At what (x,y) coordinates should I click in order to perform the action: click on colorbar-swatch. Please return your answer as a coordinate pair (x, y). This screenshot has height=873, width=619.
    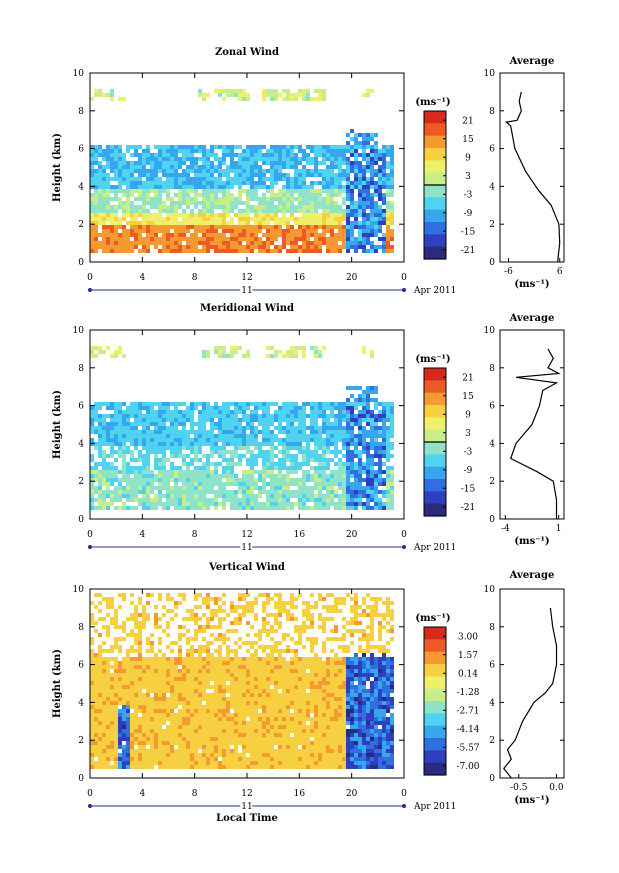
    Looking at the image, I should click on (435, 499).